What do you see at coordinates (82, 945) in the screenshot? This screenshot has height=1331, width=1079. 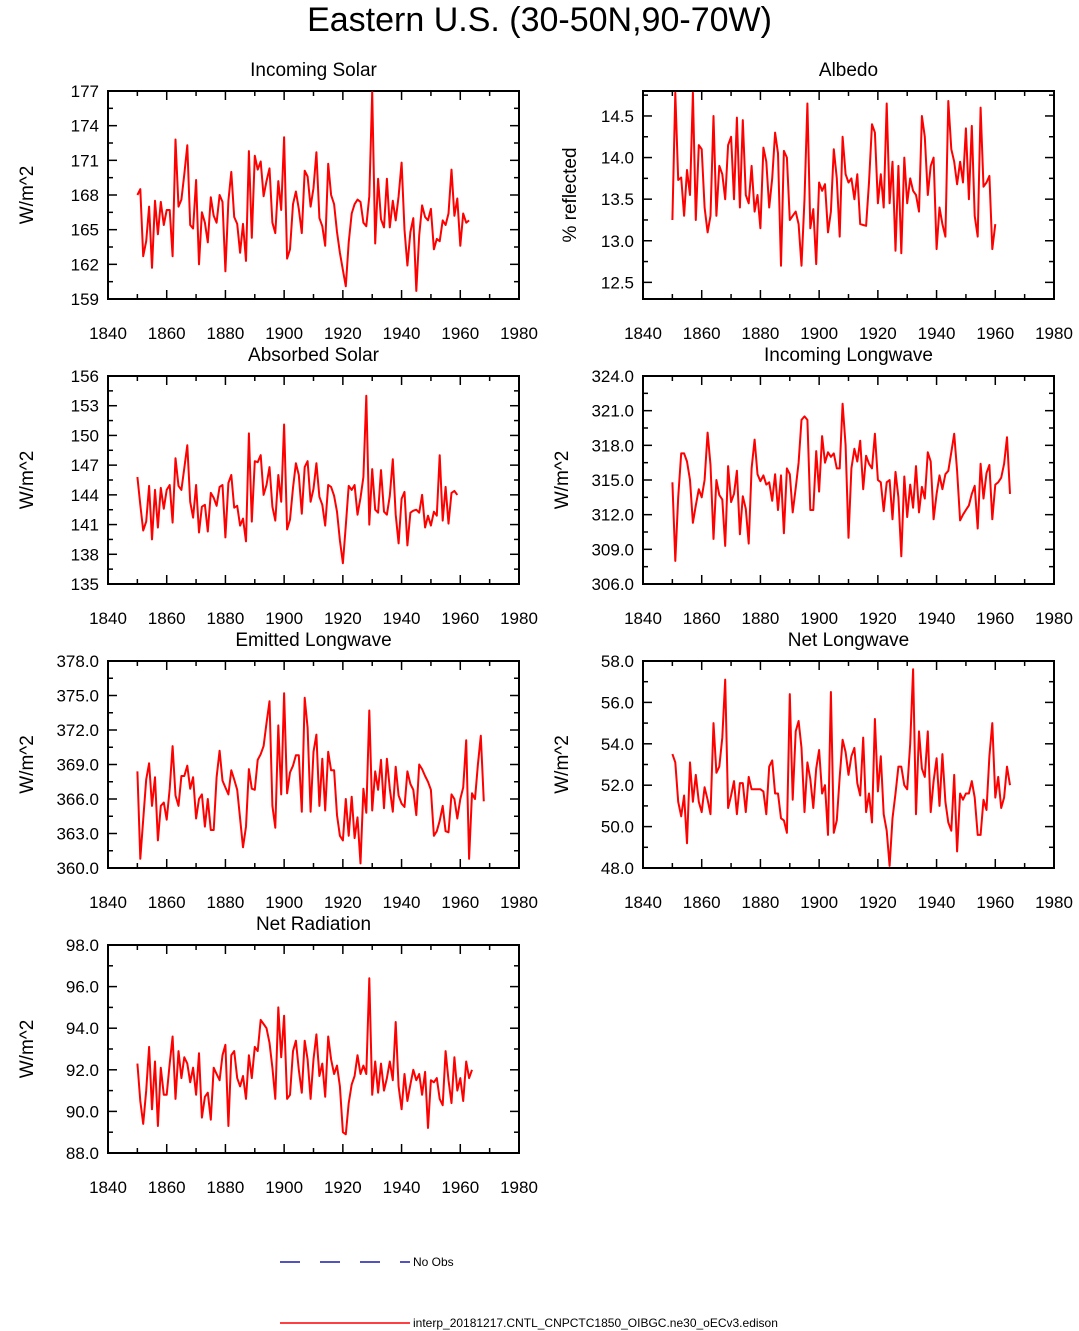 I see `y-tick-label: 98.0` at bounding box center [82, 945].